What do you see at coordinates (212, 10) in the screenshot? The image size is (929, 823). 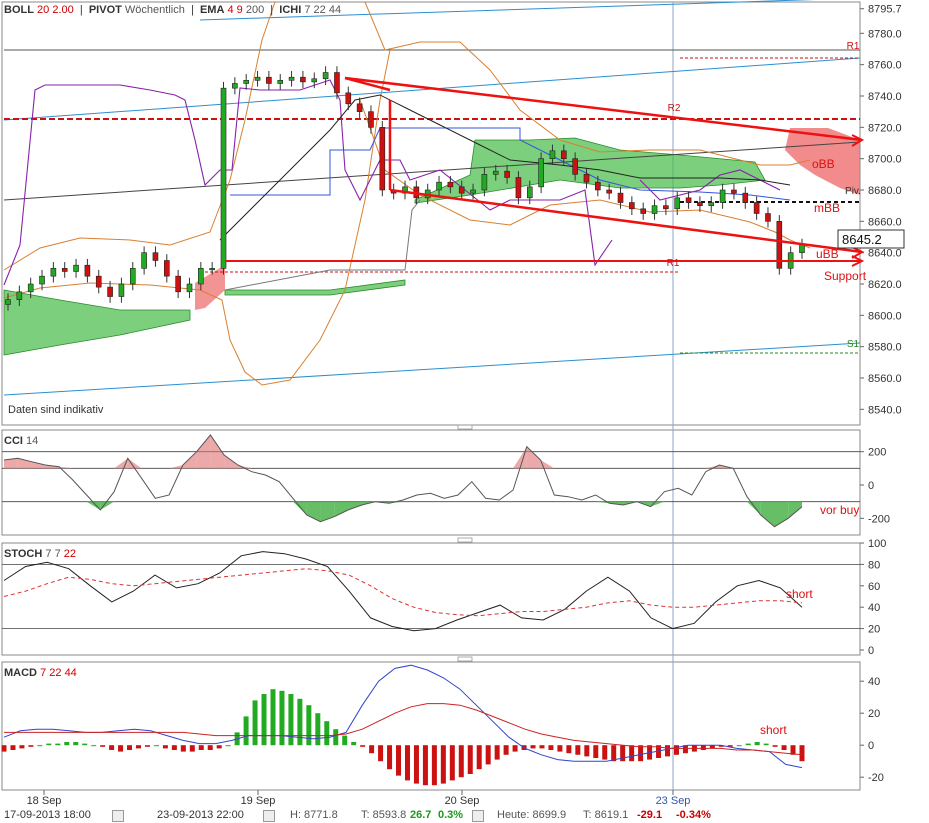 I see `ema-label: EMA` at bounding box center [212, 10].